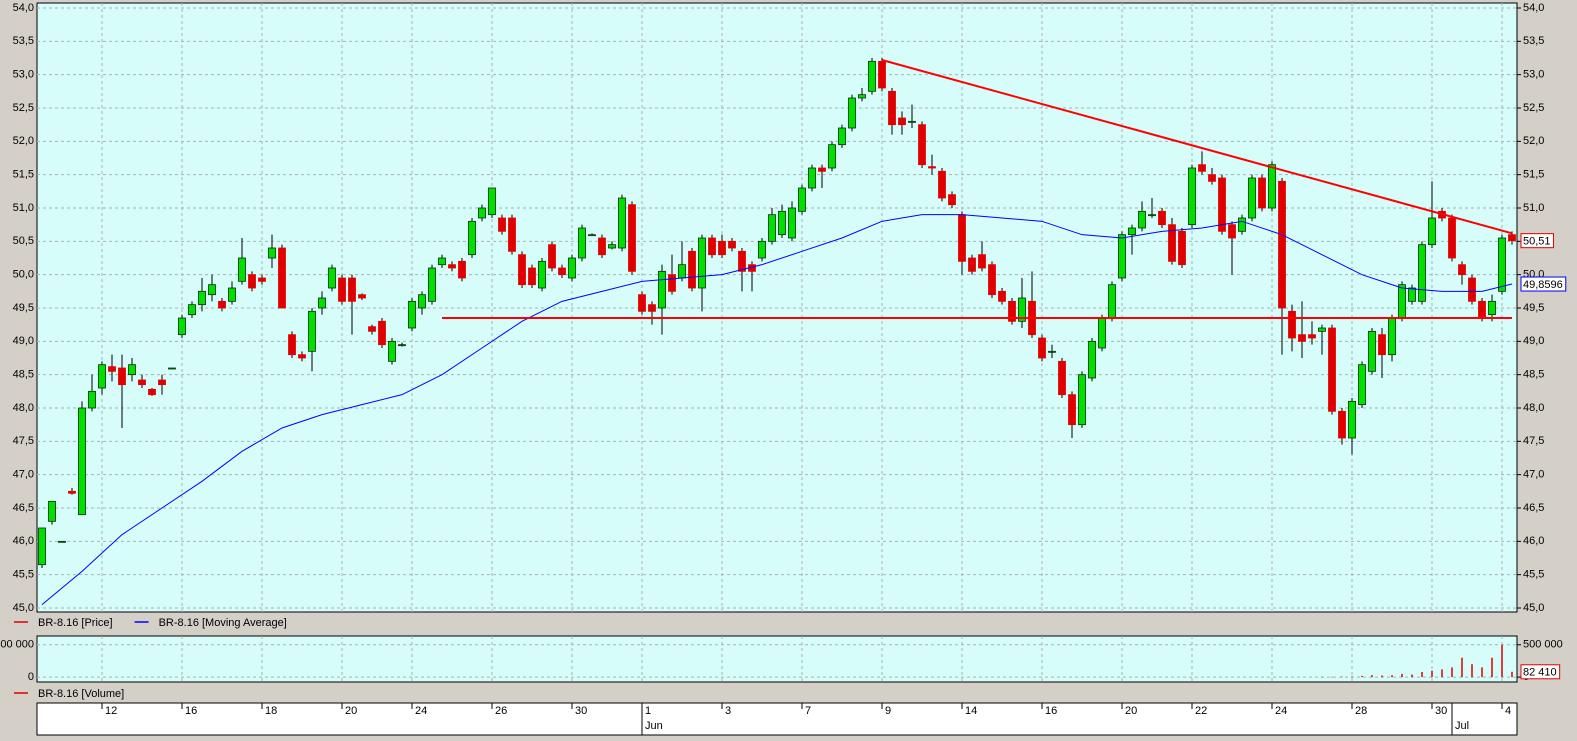 The height and width of the screenshot is (741, 1577). I want to click on last-value-label: 82 410, so click(1540, 673).